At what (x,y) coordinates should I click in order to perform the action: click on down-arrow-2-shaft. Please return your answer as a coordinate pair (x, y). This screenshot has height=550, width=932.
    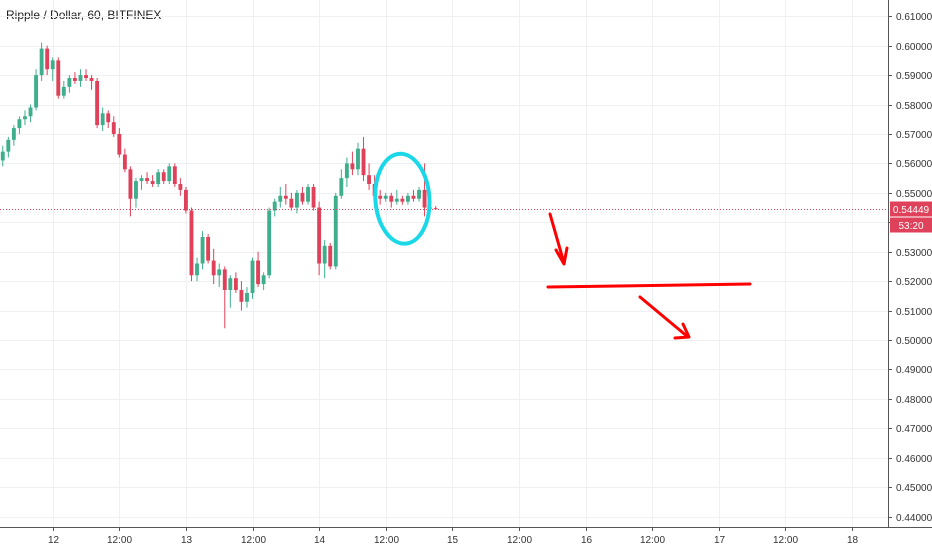
    Looking at the image, I should click on (664, 317).